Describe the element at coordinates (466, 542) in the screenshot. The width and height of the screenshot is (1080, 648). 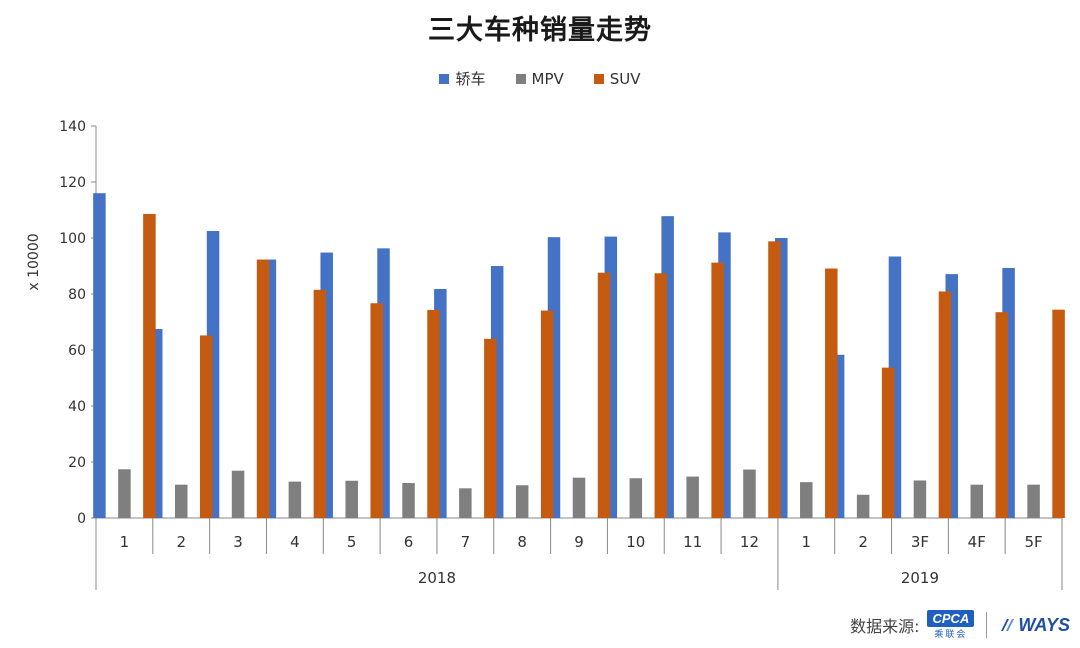
I see `x-tick-label: 7` at that location.